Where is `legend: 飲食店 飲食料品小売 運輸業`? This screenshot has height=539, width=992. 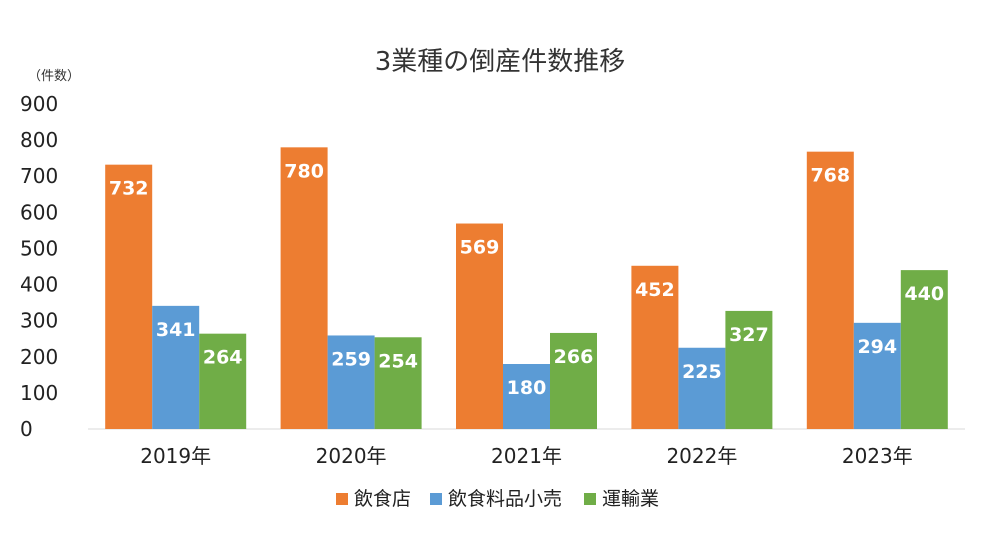
legend: 飲食店 飲食料品小売 運輸業 is located at coordinates (497, 499).